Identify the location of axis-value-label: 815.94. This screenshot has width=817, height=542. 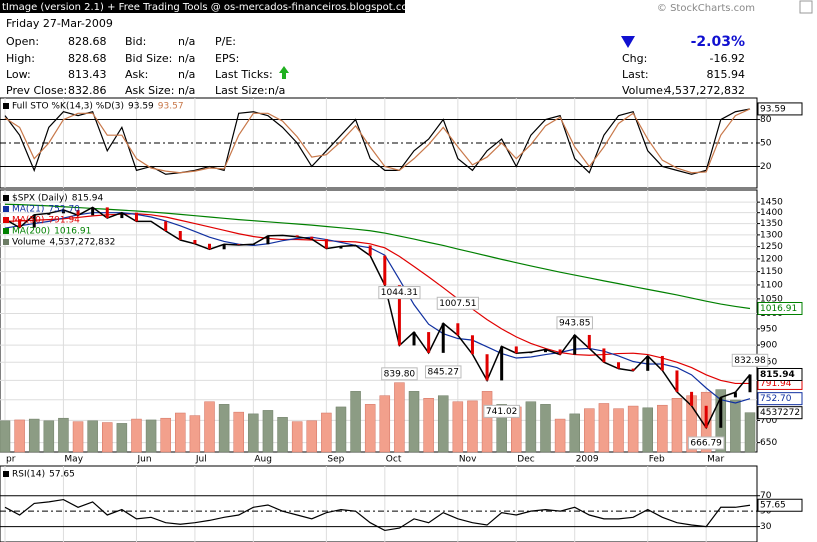
(777, 375).